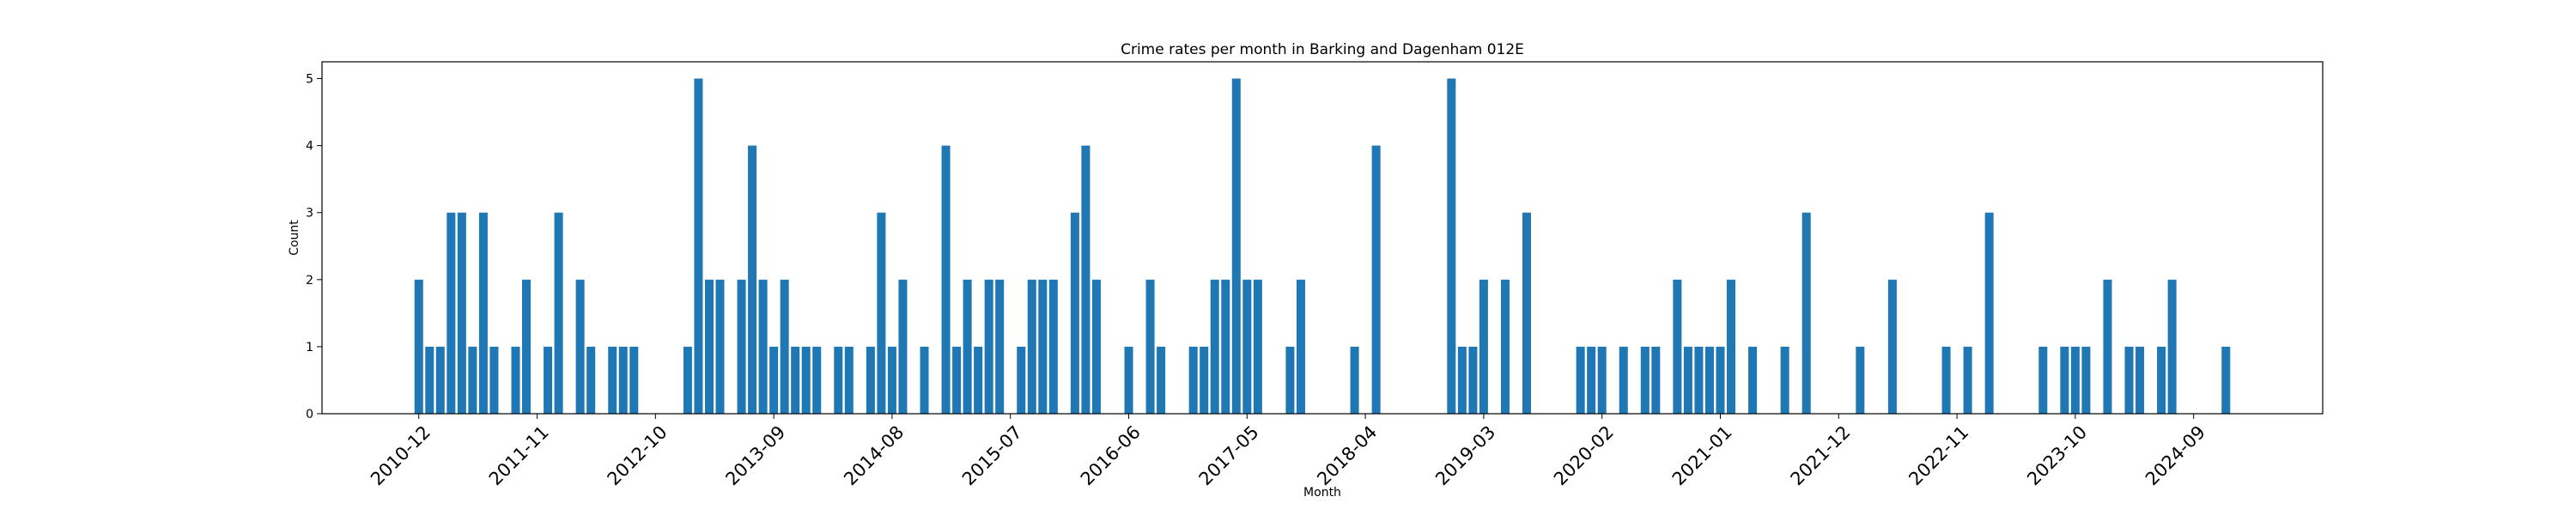 The image size is (2576, 515). What do you see at coordinates (638, 455) in the screenshot?
I see `x-tick-label: 2012-10` at bounding box center [638, 455].